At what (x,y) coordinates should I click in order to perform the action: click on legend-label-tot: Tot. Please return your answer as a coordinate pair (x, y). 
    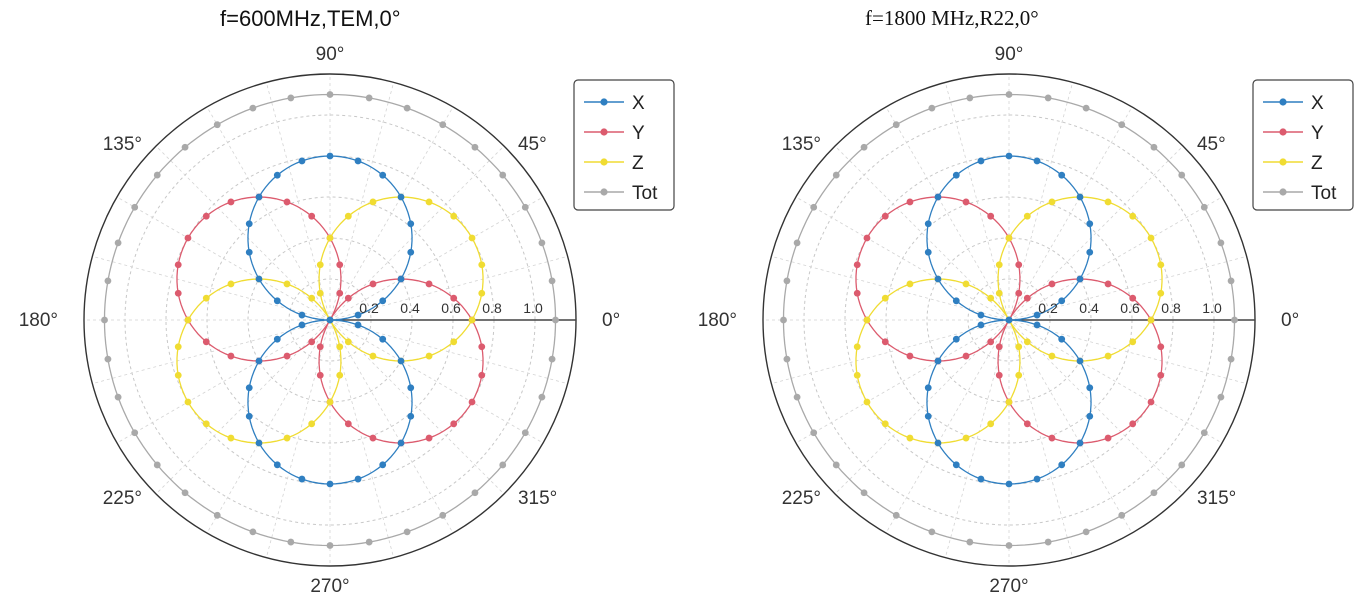
    Looking at the image, I should click on (645, 193).